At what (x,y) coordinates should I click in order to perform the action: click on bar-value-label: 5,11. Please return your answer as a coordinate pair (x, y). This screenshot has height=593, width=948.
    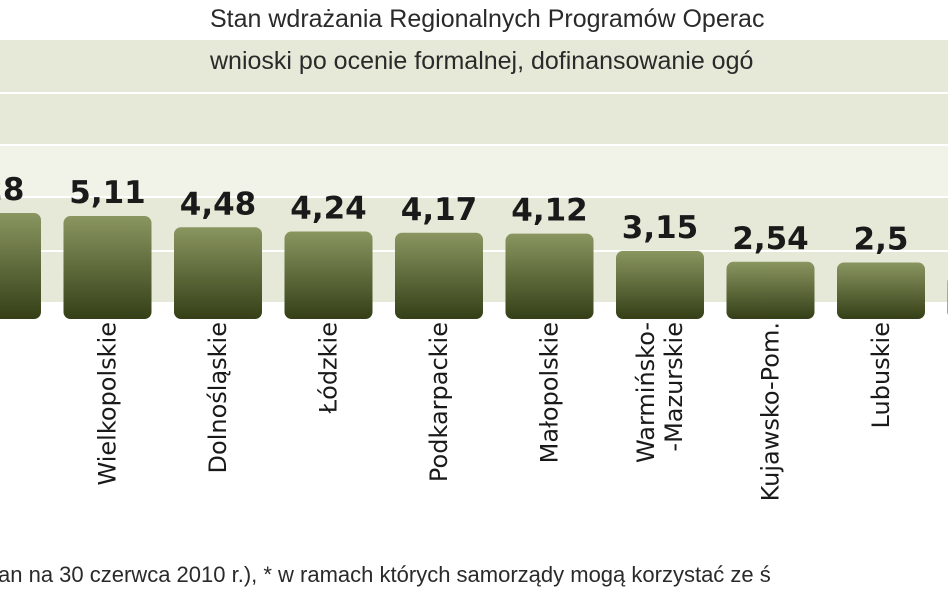
    Looking at the image, I should click on (107, 193).